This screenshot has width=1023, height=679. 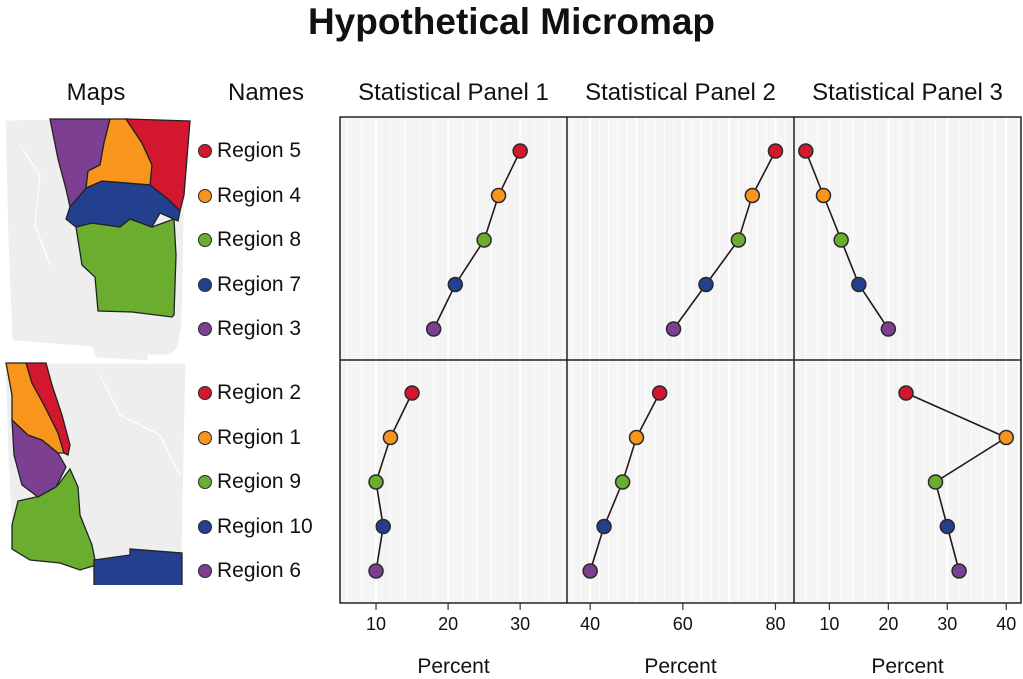 I want to click on micromaps, so click(x=97, y=351).